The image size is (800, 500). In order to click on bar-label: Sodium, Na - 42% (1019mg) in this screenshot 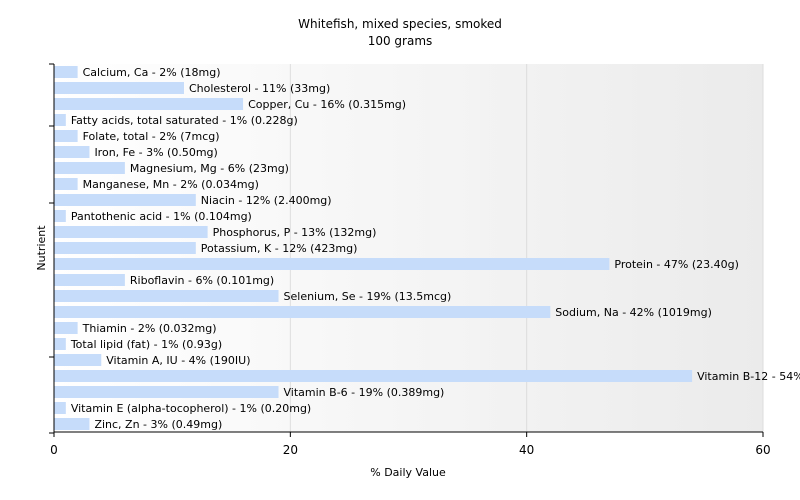, I will do `click(633, 312)`.